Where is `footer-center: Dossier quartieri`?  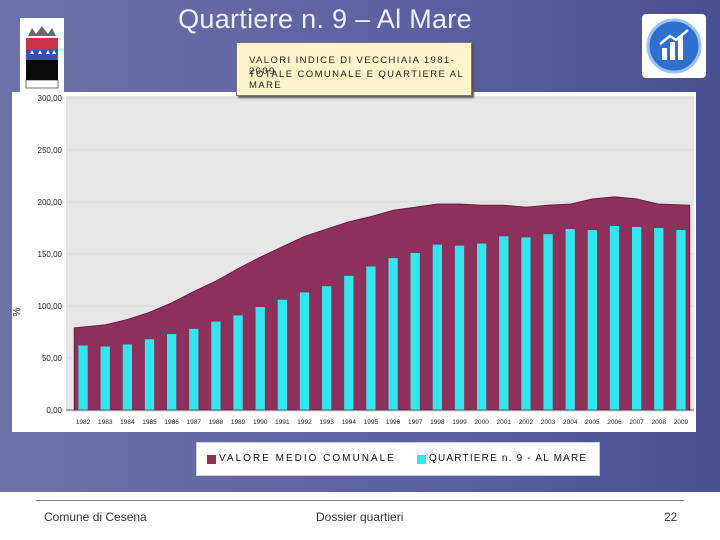
footer-center: Dossier quartieri is located at coordinates (360, 517).